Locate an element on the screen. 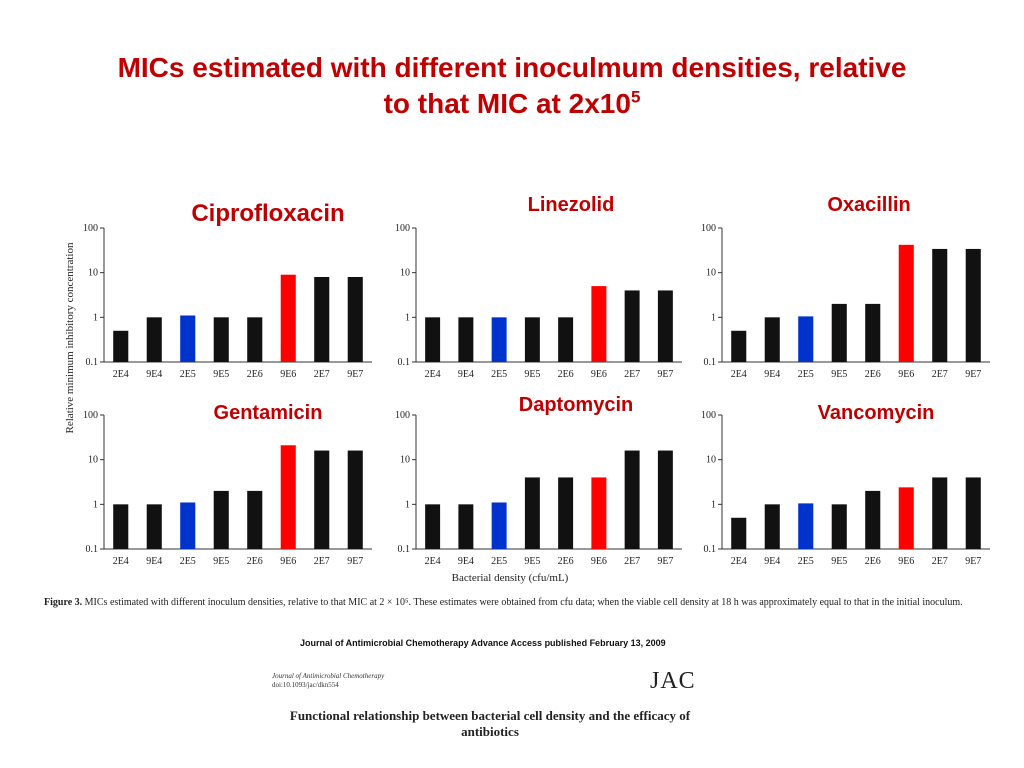 The height and width of the screenshot is (768, 1024). gentamicin-x-tick-label: 9E5 is located at coordinates (221, 561).